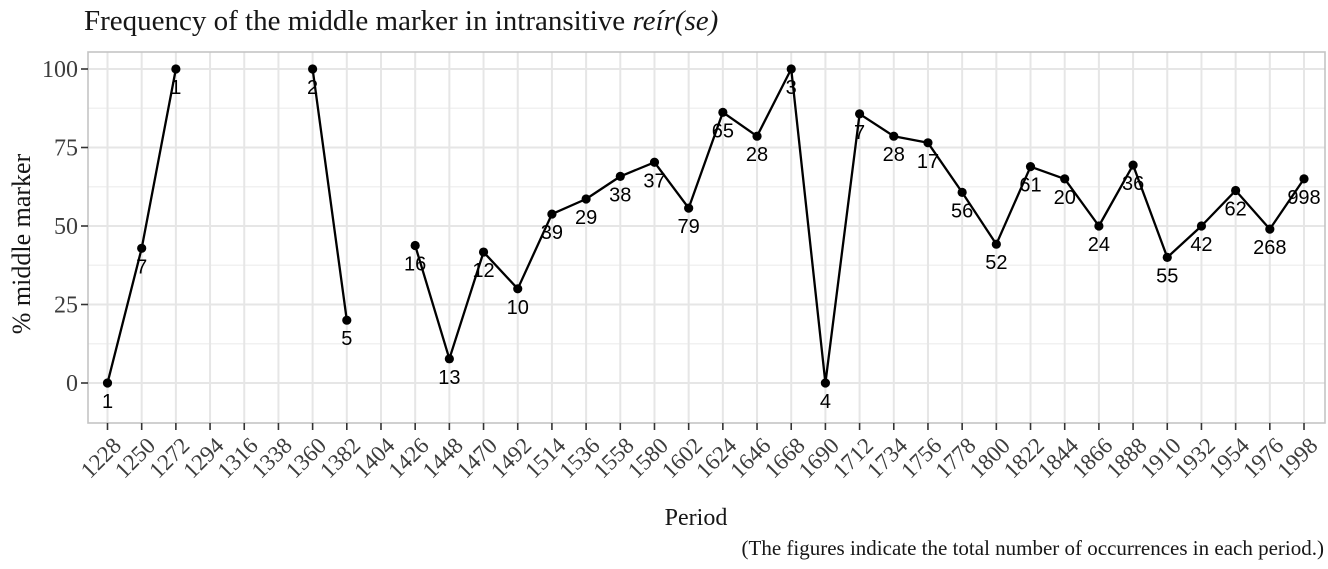 The height and width of the screenshot is (569, 1328). Describe the element at coordinates (449, 378) in the screenshot. I see `point-occurrence-label: 13` at that location.